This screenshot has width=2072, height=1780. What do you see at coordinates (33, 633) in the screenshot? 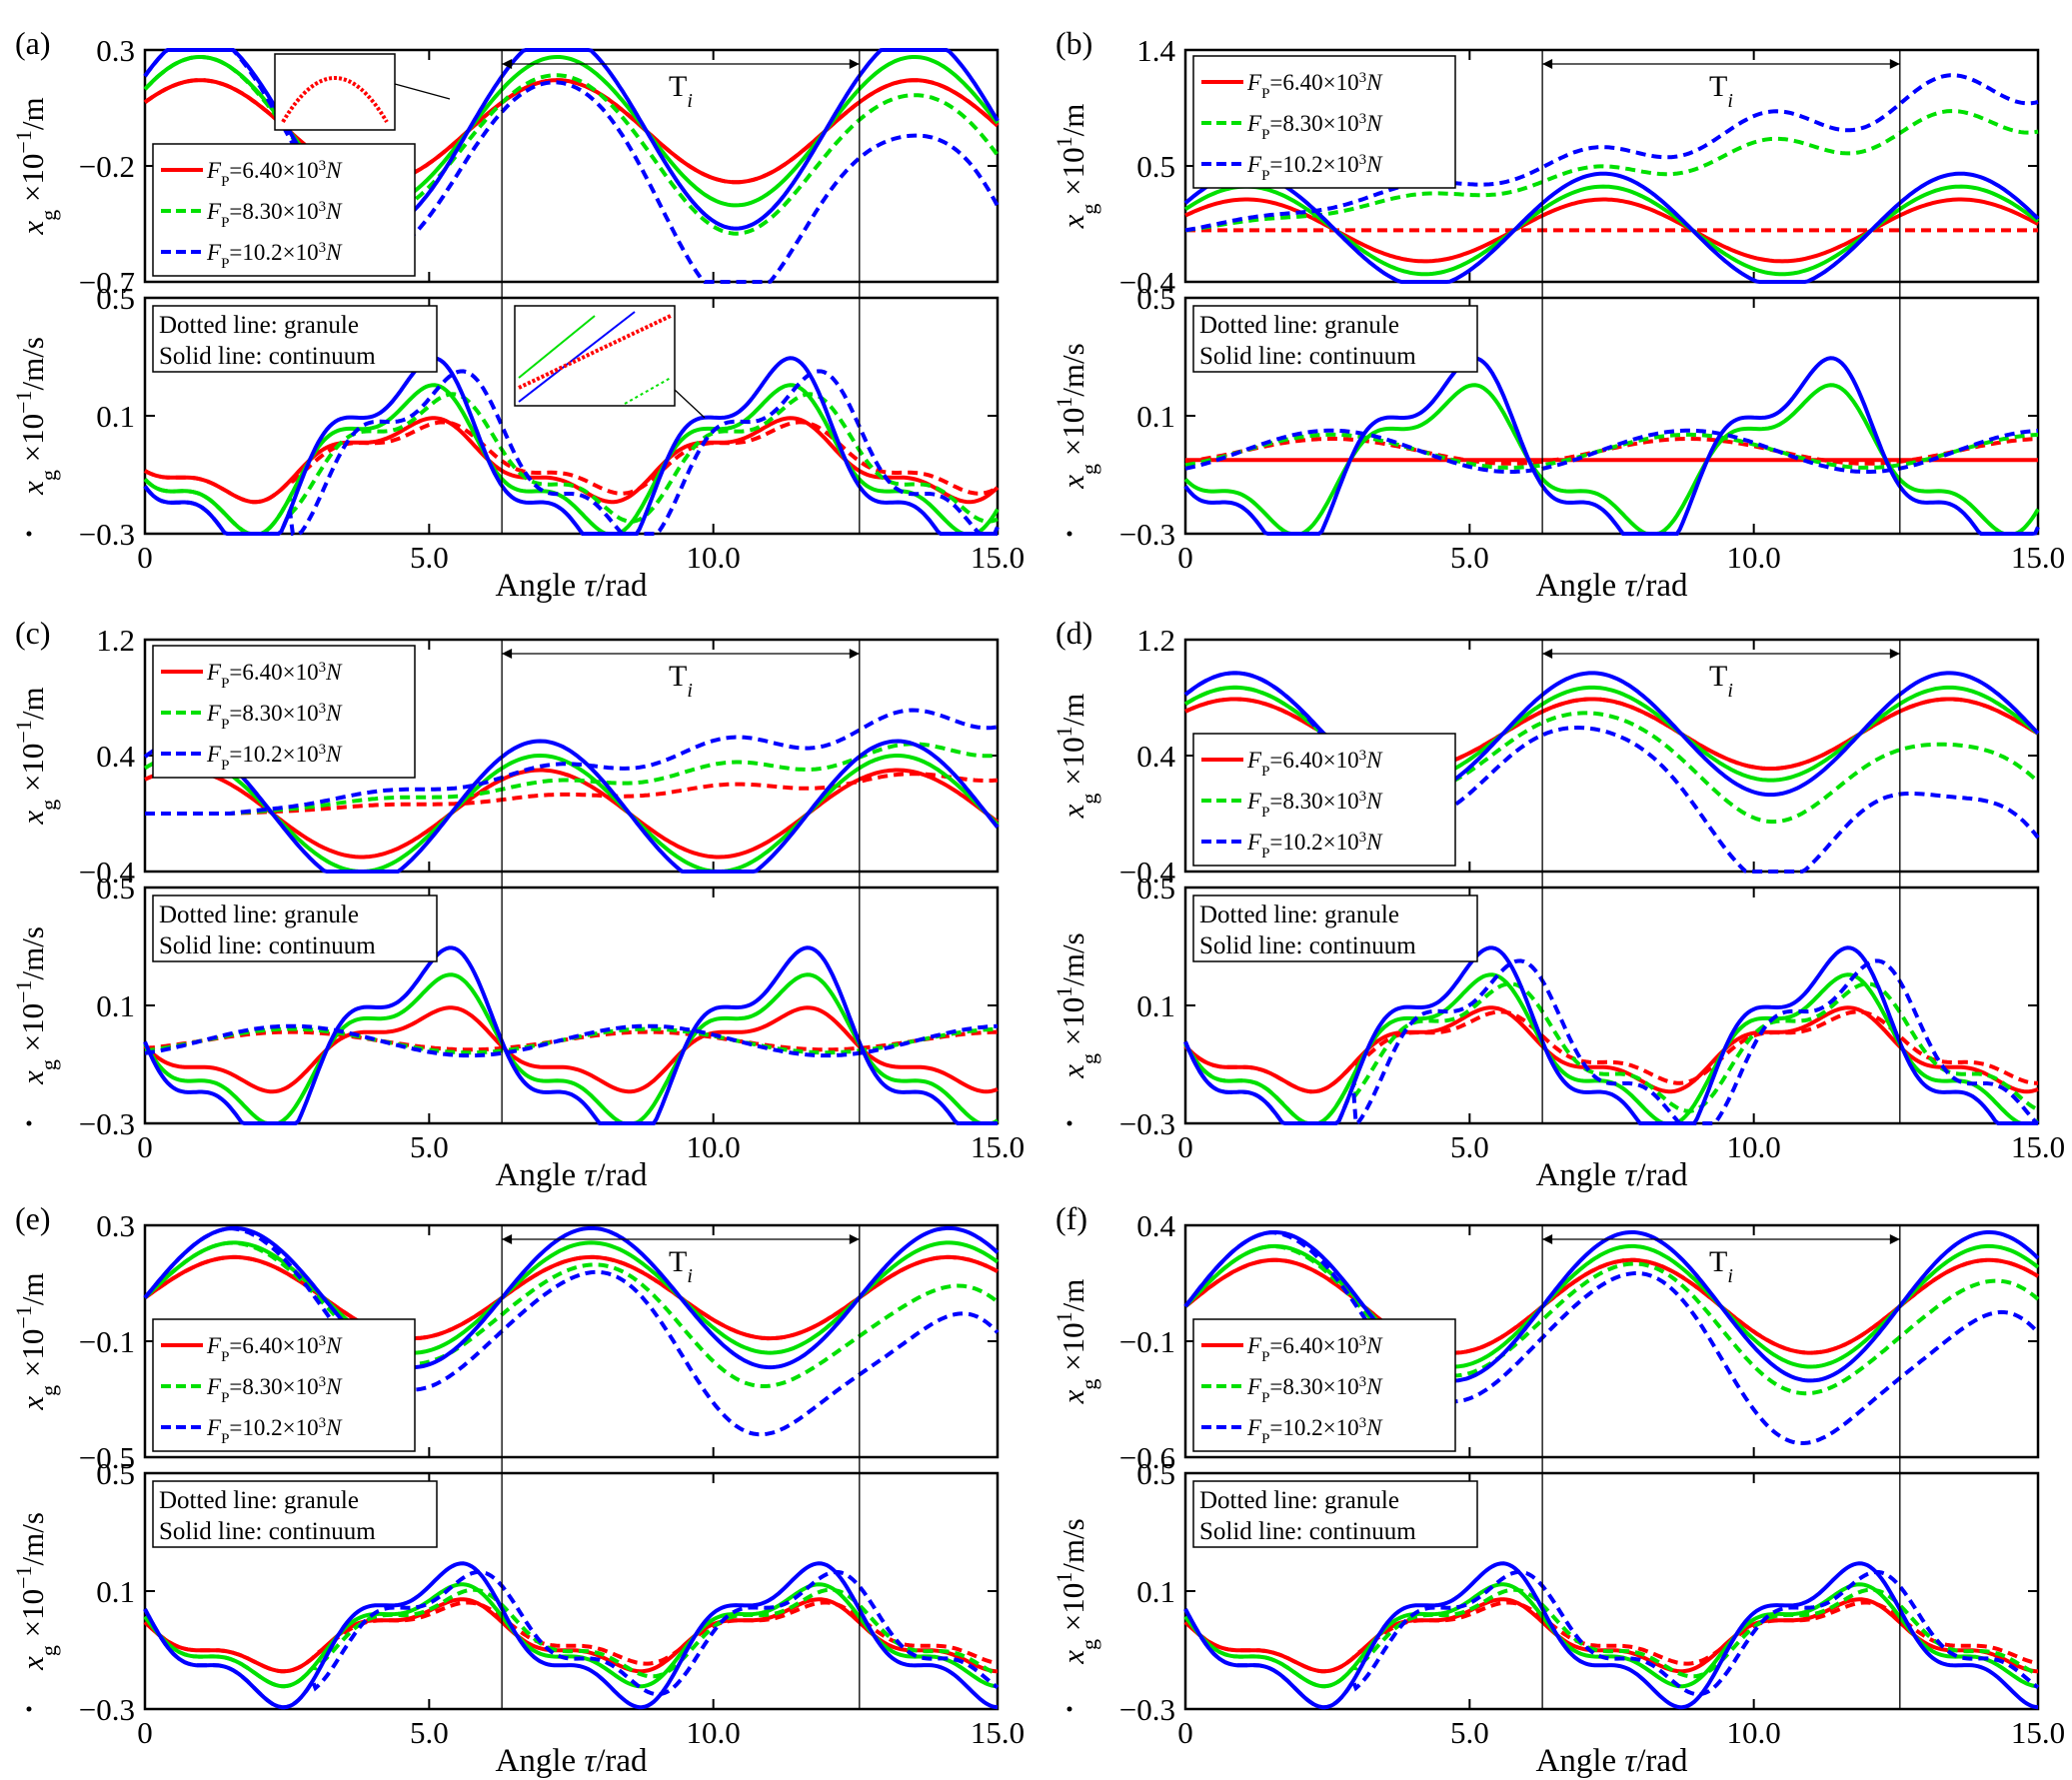
I see `panel-label: (c)` at bounding box center [33, 633].